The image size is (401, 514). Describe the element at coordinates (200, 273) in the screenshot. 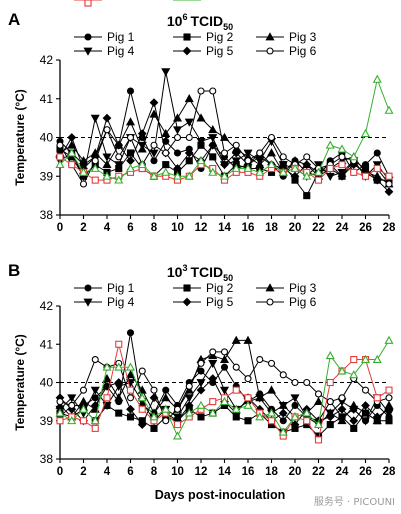

I see `chart-title: 103 TCID50` at that location.